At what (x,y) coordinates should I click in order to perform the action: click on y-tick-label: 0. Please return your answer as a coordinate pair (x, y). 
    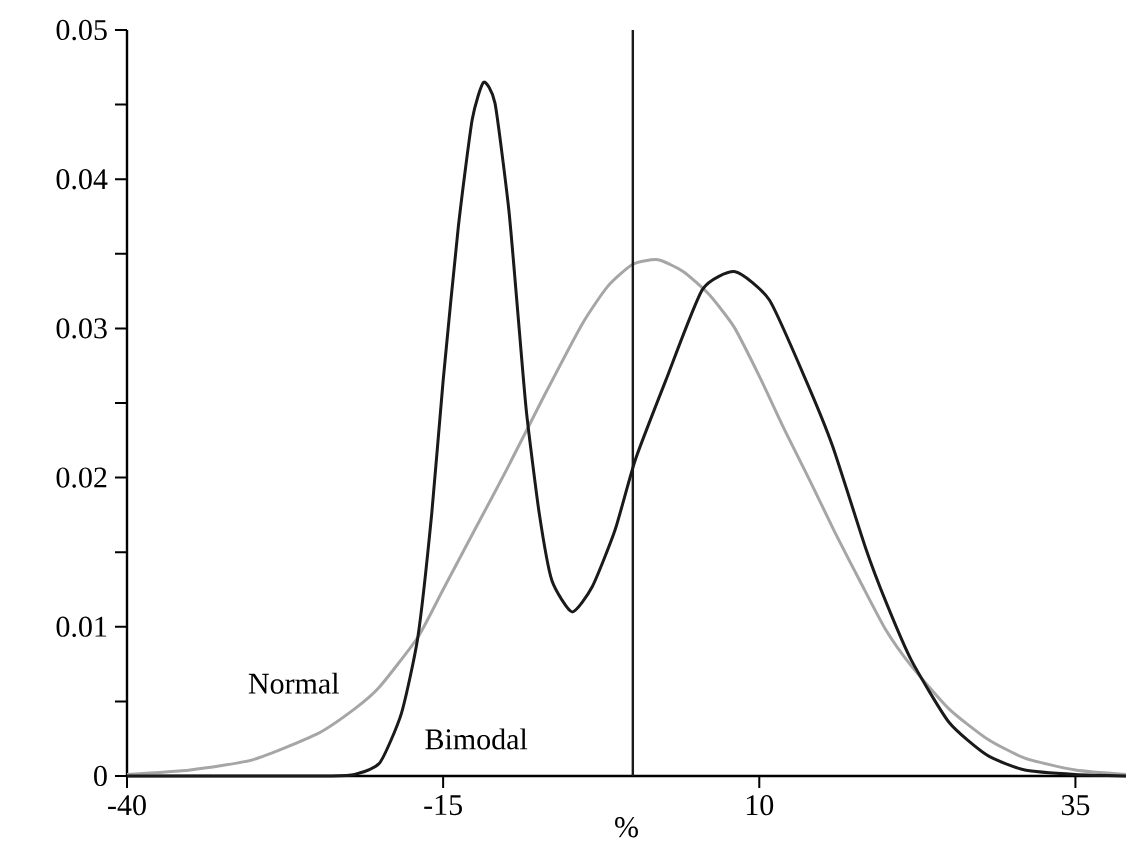
    Looking at the image, I should click on (100, 776).